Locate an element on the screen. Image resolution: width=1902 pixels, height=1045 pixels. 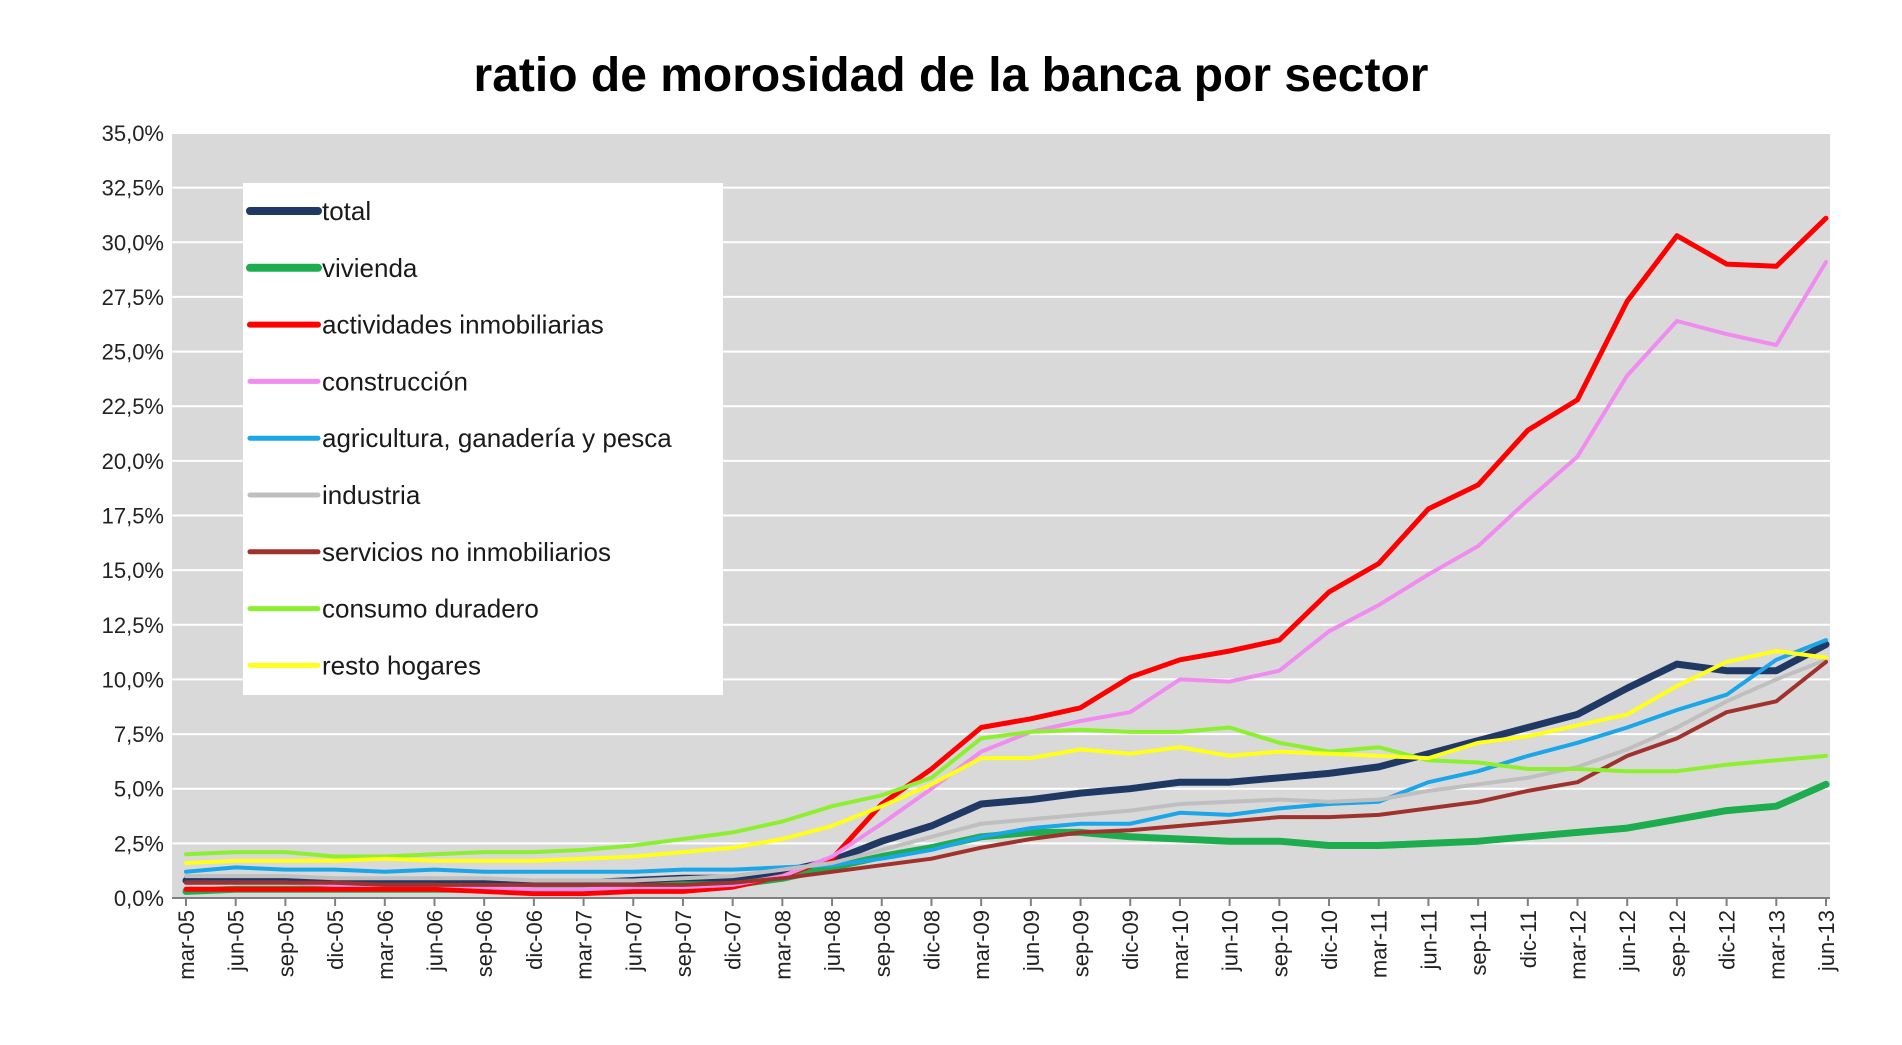
y-tick-label: 22,5% is located at coordinates (133, 406).